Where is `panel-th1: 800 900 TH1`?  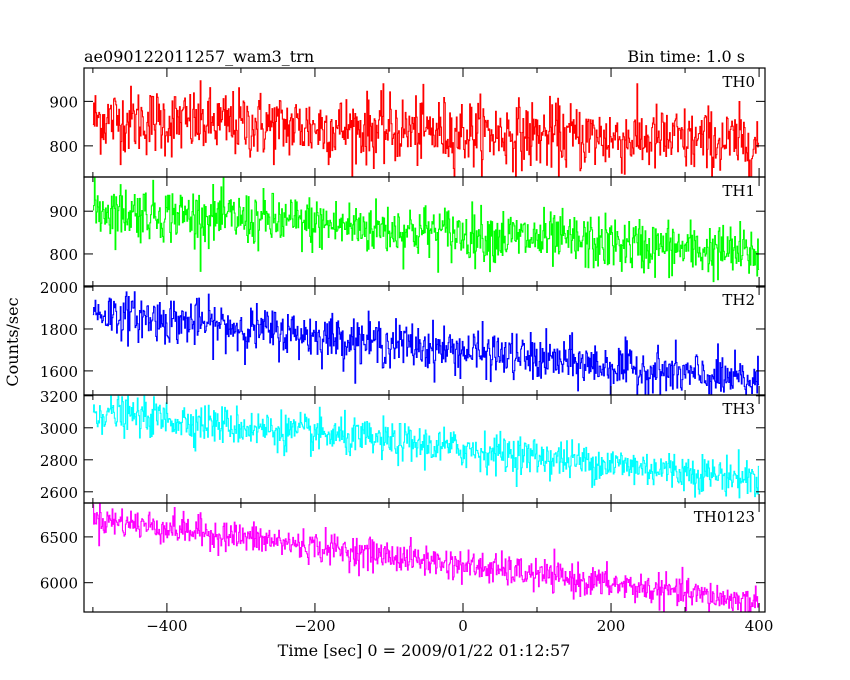 panel-th1: 800 900 TH1 is located at coordinates (407, 231).